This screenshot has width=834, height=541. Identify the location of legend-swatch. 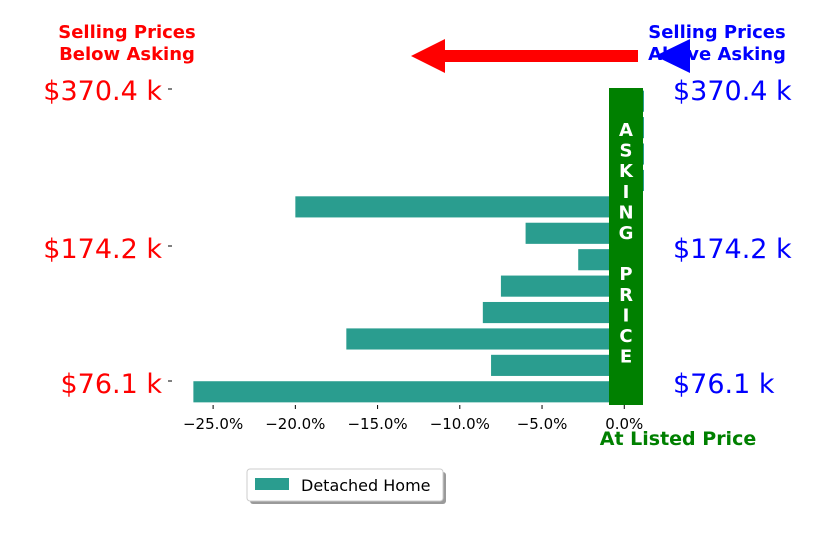
(272, 484).